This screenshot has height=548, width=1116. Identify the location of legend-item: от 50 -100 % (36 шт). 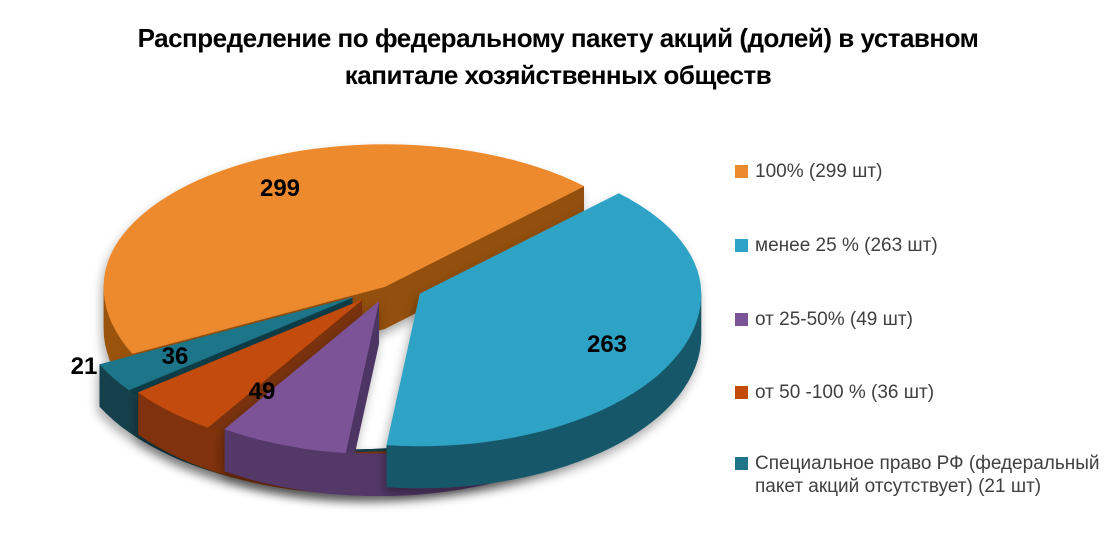
(834, 392).